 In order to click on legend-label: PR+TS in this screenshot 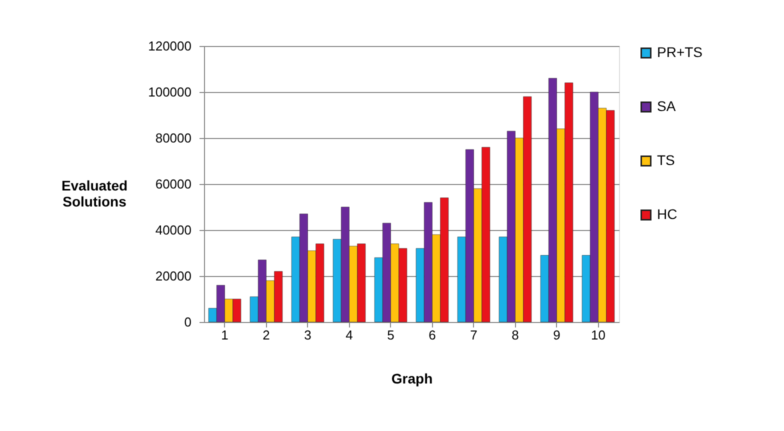, I will do `click(680, 52)`.